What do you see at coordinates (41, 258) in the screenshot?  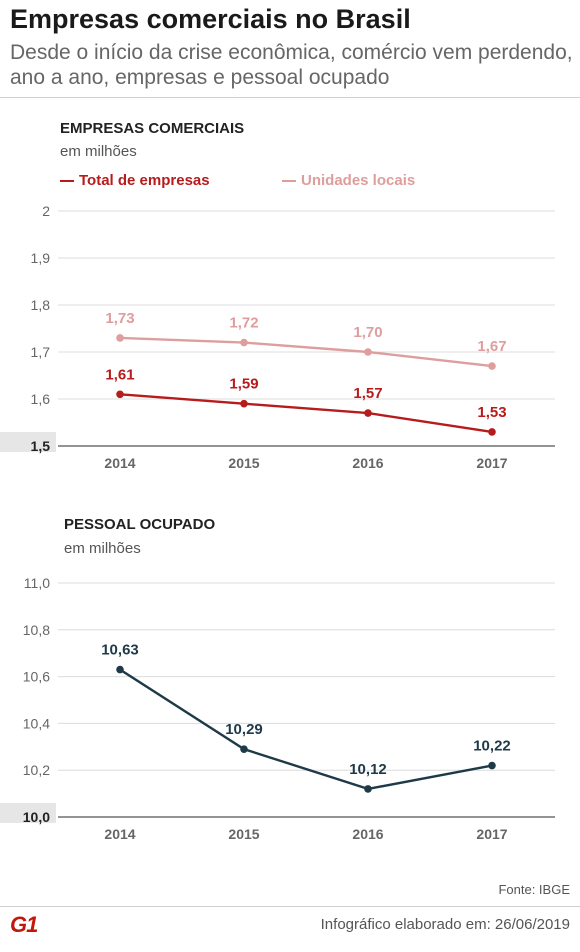 I see `y-tick-label: 1,9` at bounding box center [41, 258].